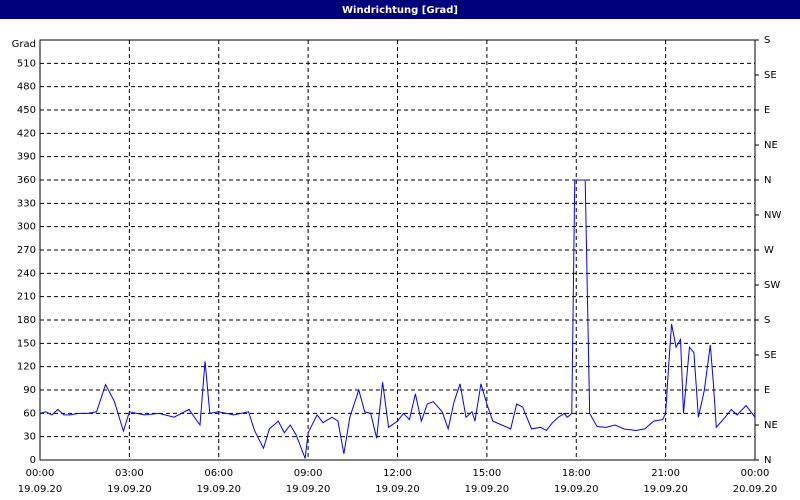  Describe the element at coordinates (26, 87) in the screenshot. I see `y-tick-label: 480` at that location.